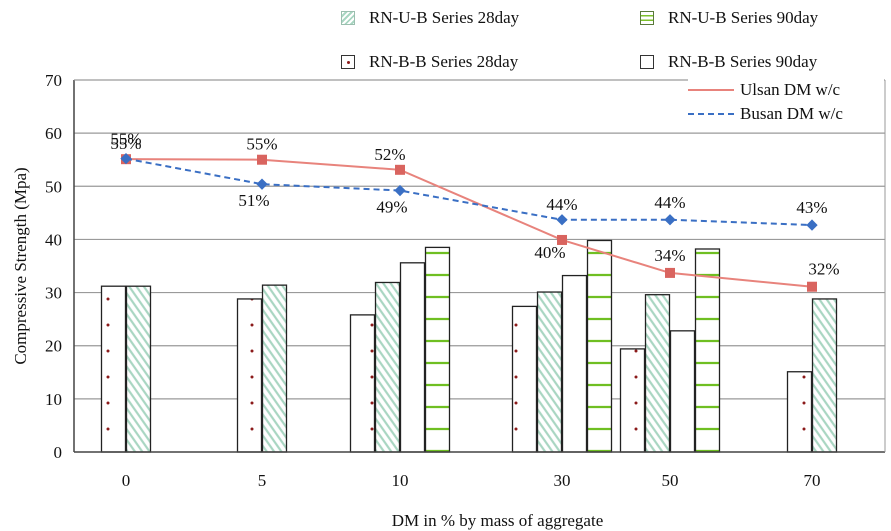 The height and width of the screenshot is (531, 891). What do you see at coordinates (53, 399) in the screenshot?
I see `y-tick-label: 10` at bounding box center [53, 399].